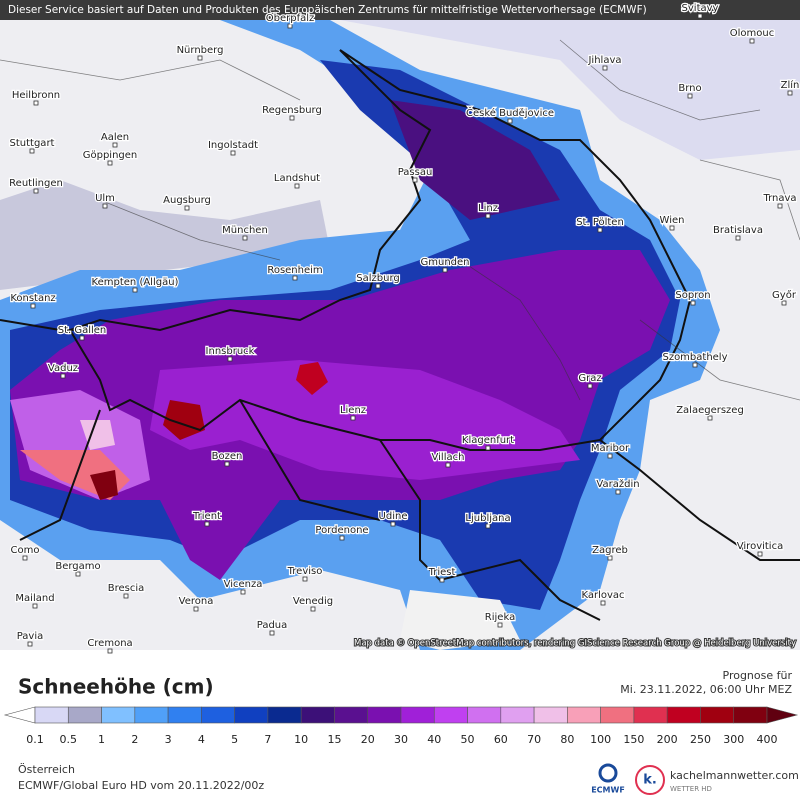 This screenshot has width=800, height=804. Describe the element at coordinates (734, 775) in the screenshot. I see `site-name: kachelmannwetter.com` at that location.